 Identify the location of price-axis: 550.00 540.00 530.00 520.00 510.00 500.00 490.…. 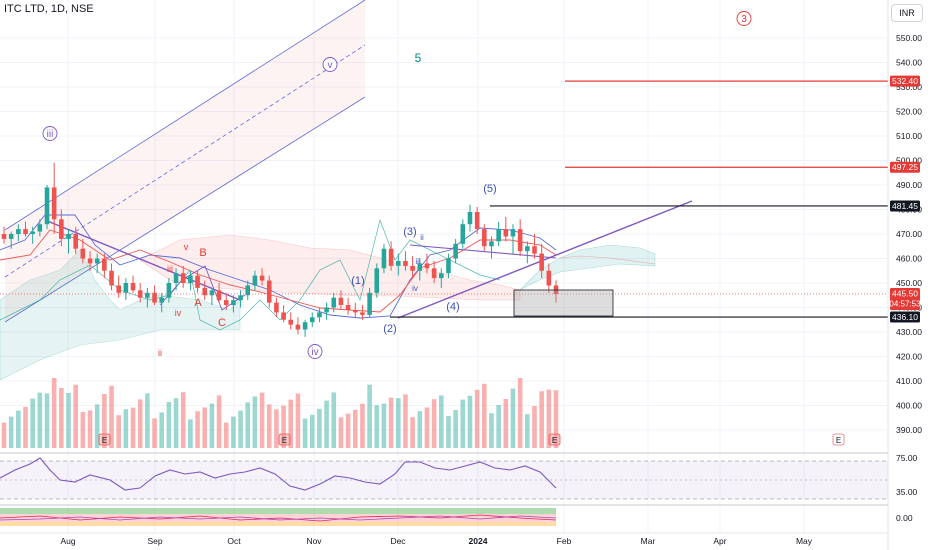
(909, 234).